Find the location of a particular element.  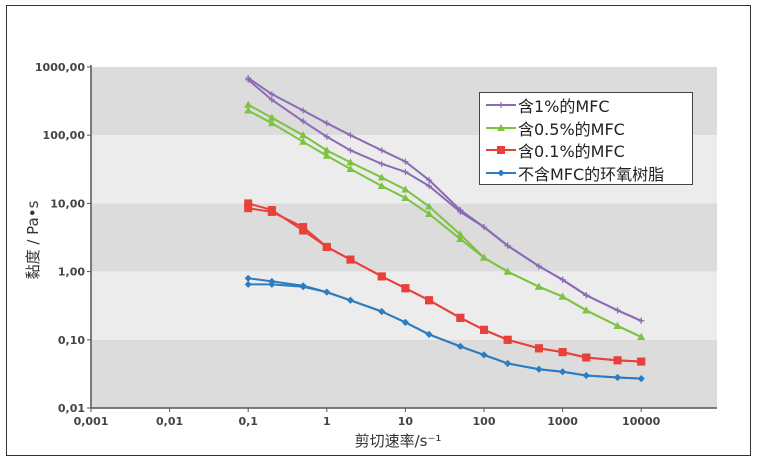

legend-item: 含0.1%的MFC is located at coordinates (586, 150).